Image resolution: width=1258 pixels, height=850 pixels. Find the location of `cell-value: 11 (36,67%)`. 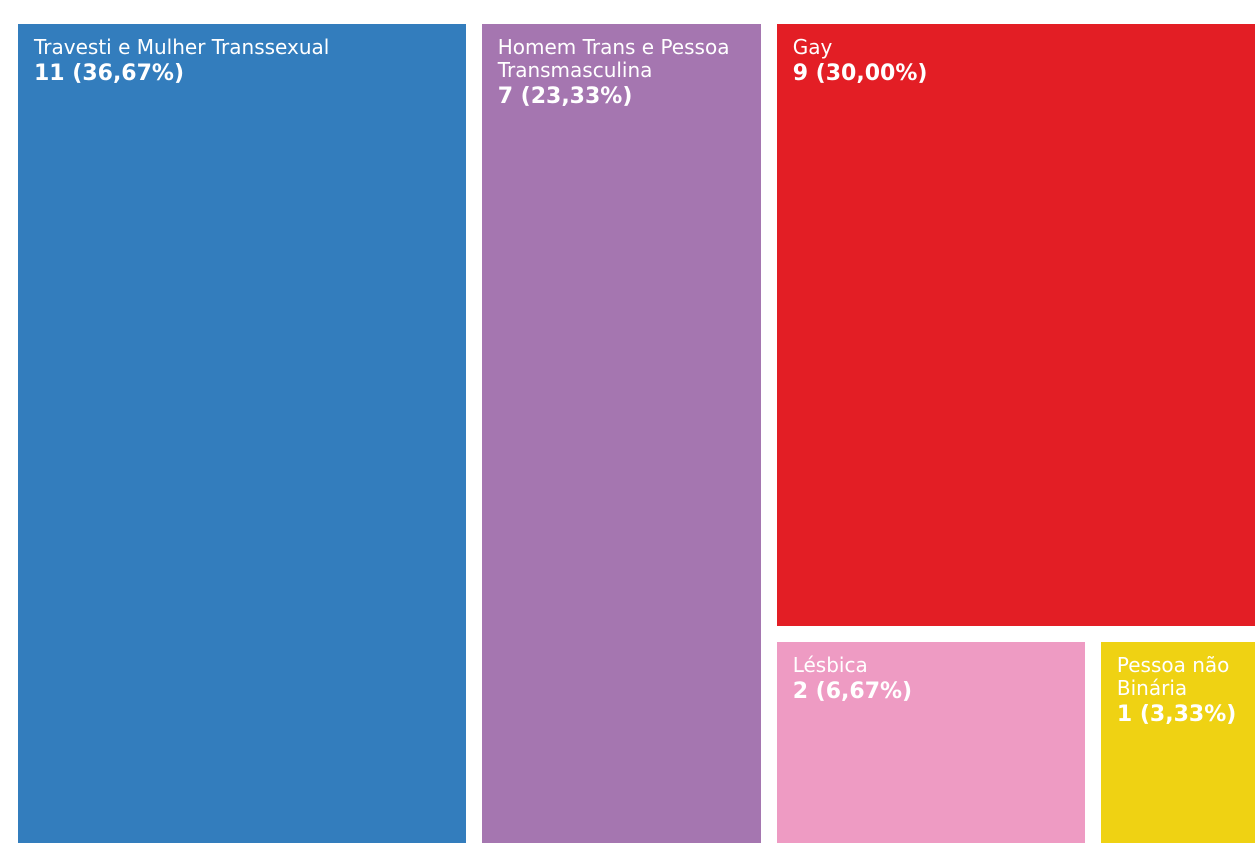

cell-value: 11 (36,67%) is located at coordinates (109, 73).